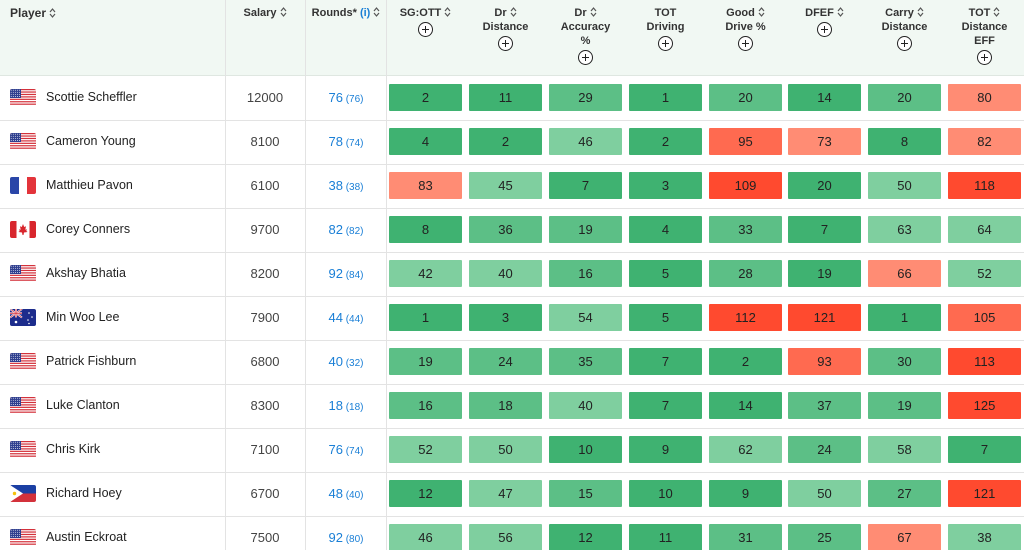 This screenshot has width=1024, height=550. I want to click on column-header-stat: SG:OTT, so click(425, 40).